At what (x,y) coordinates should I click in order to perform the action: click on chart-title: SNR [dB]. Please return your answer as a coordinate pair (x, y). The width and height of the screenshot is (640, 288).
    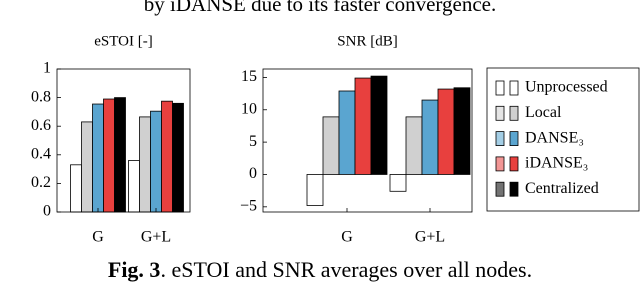
    Looking at the image, I should click on (367, 41).